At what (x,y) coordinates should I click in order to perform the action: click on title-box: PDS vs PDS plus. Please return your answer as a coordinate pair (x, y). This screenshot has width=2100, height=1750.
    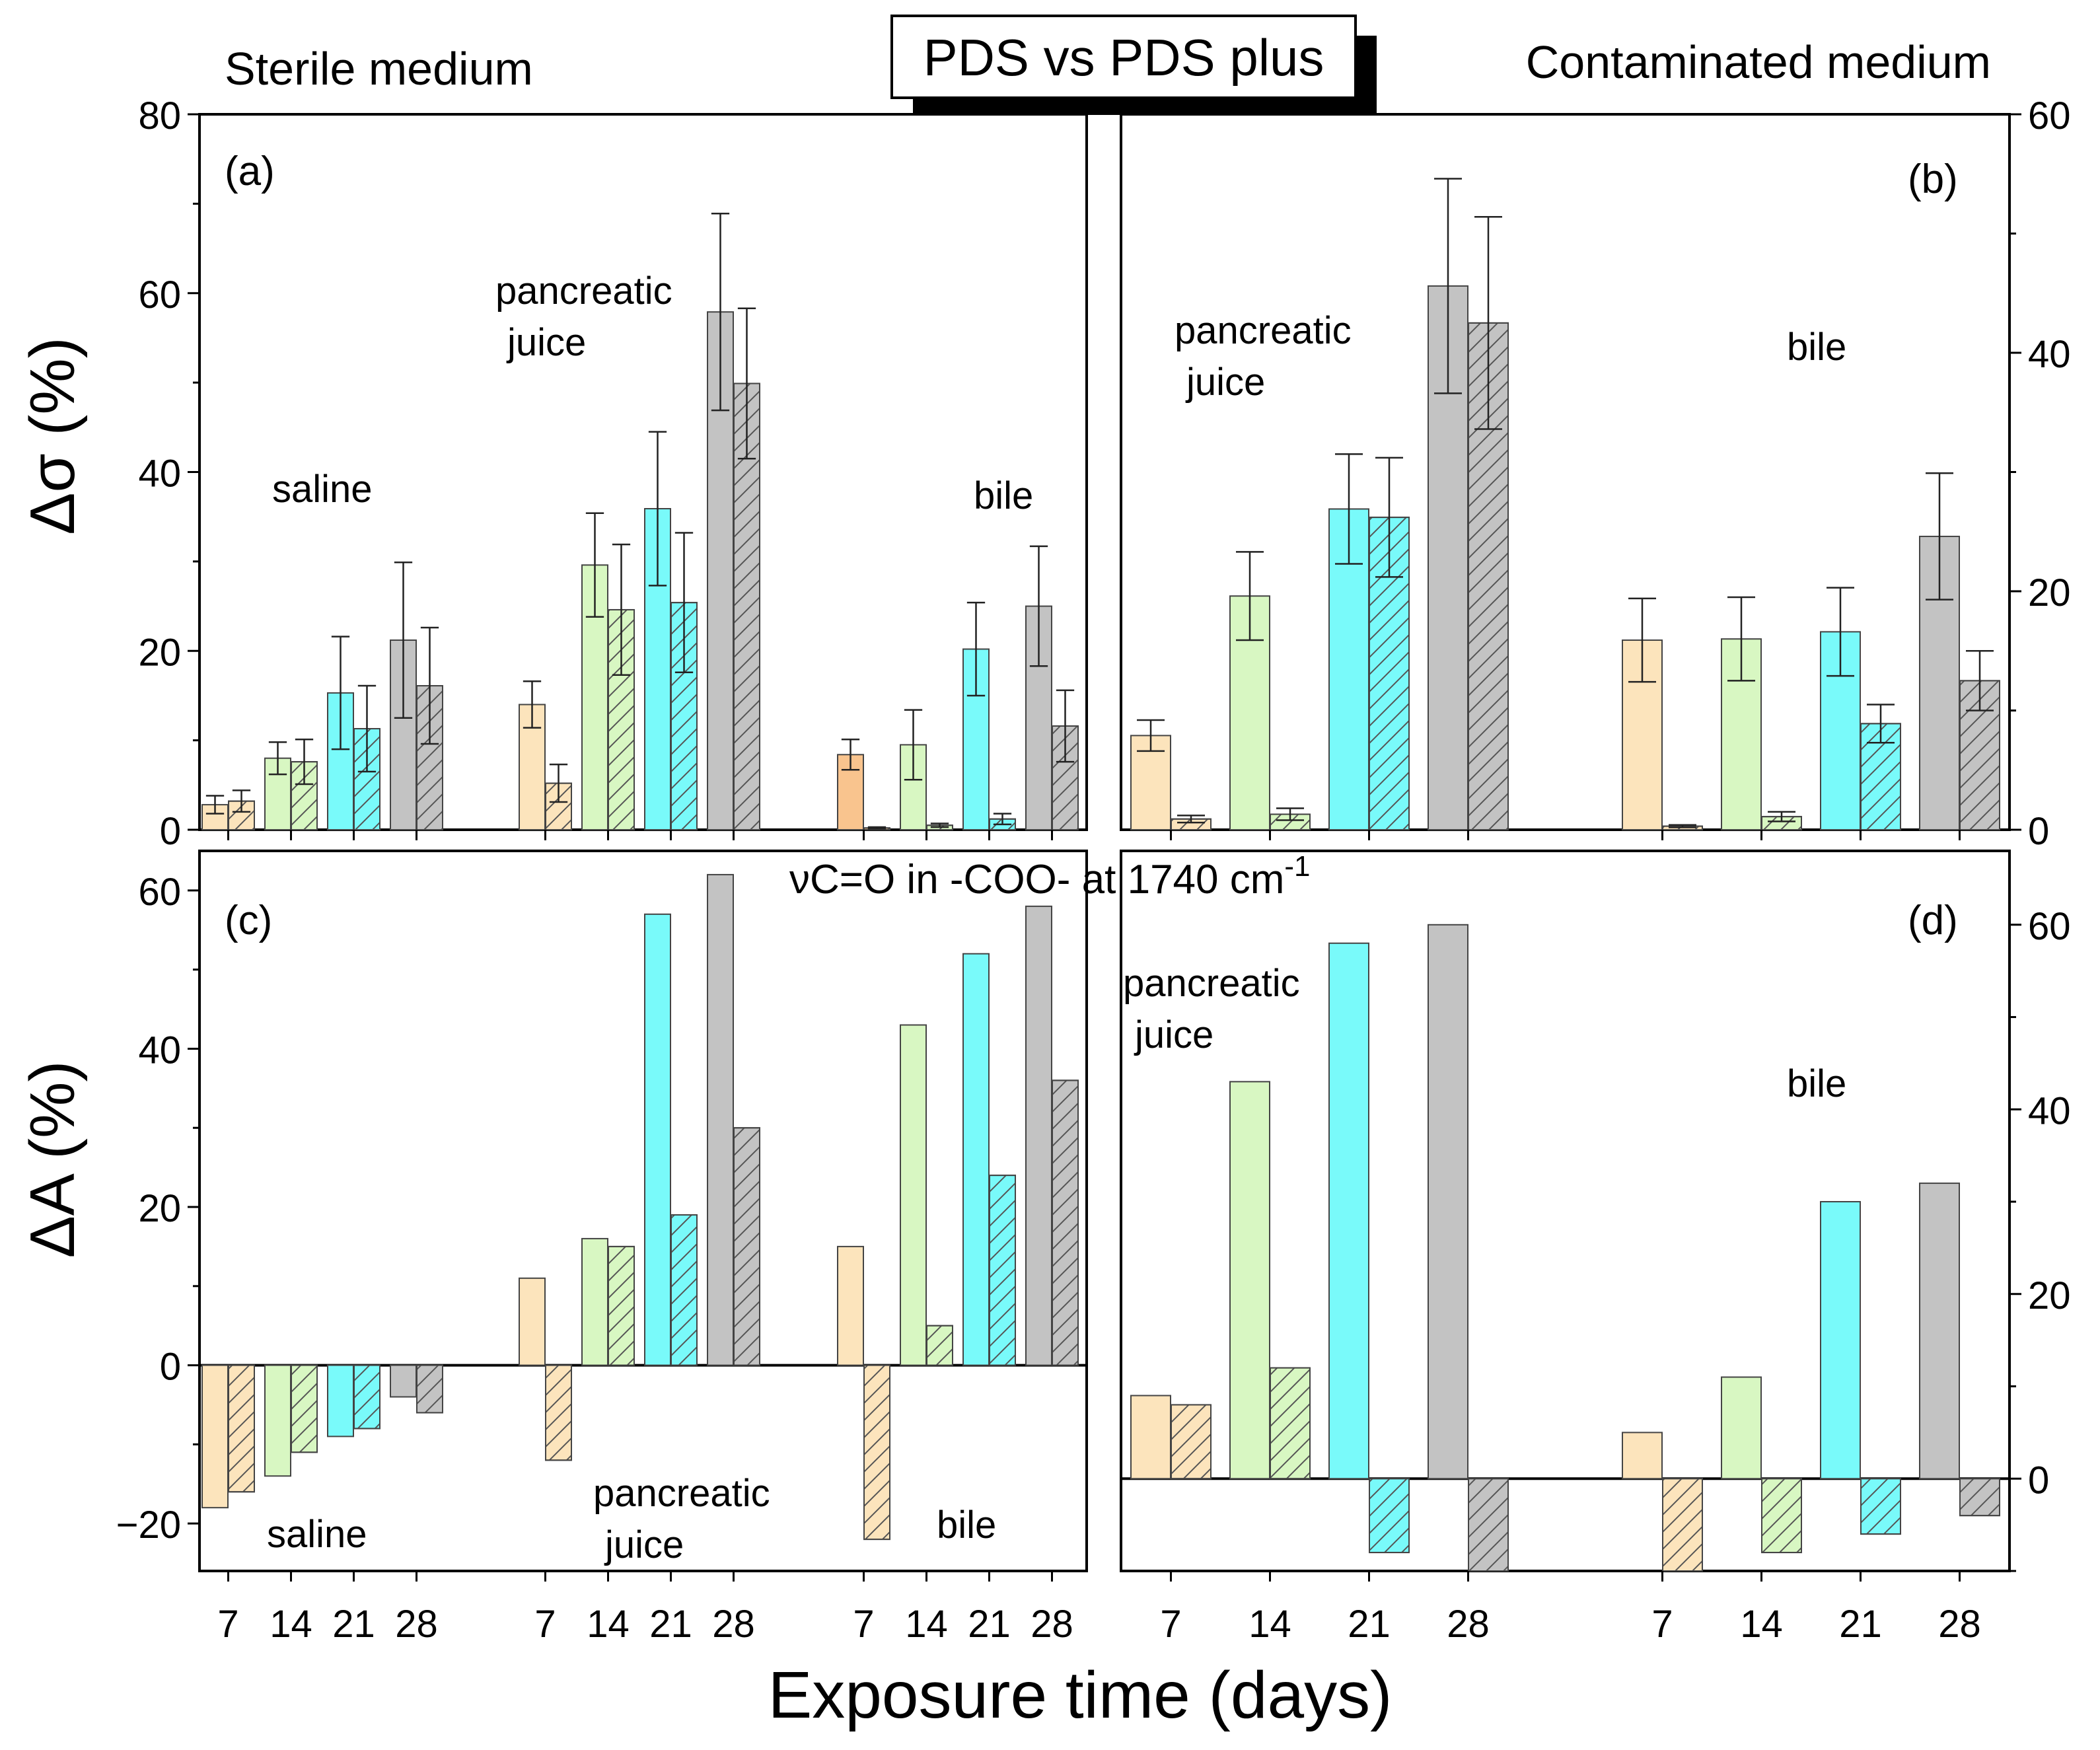
    Looking at the image, I should click on (1133, 65).